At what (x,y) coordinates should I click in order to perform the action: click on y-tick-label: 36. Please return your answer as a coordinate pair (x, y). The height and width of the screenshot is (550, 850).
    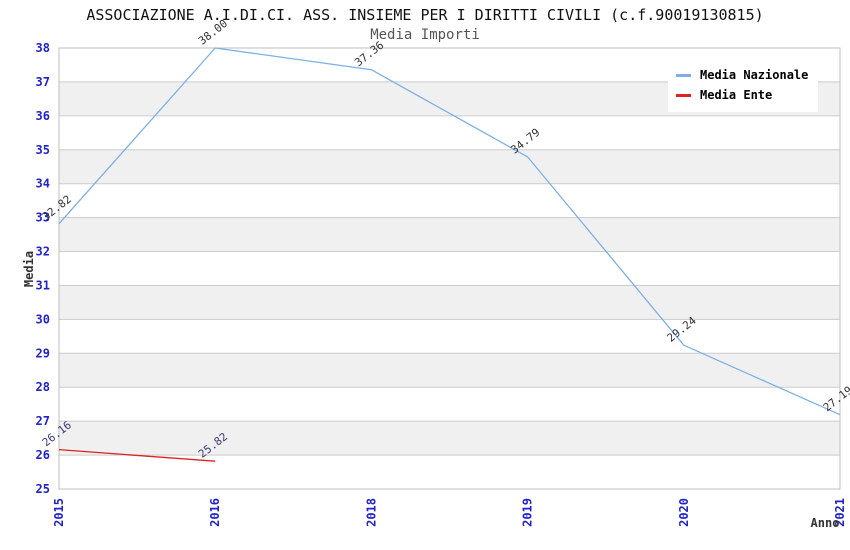
    Looking at the image, I should click on (43, 116).